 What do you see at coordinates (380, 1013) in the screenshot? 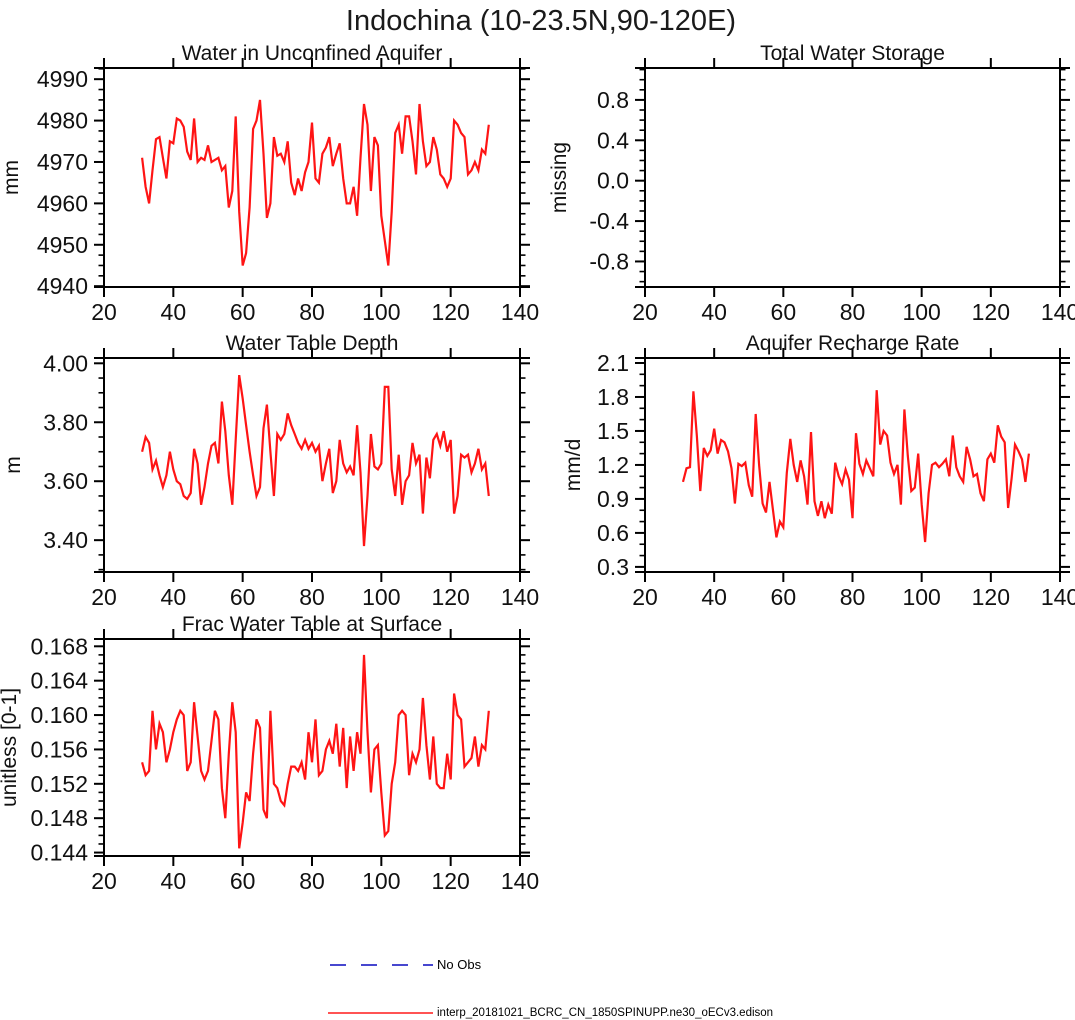
I see `run-line-sample` at bounding box center [380, 1013].